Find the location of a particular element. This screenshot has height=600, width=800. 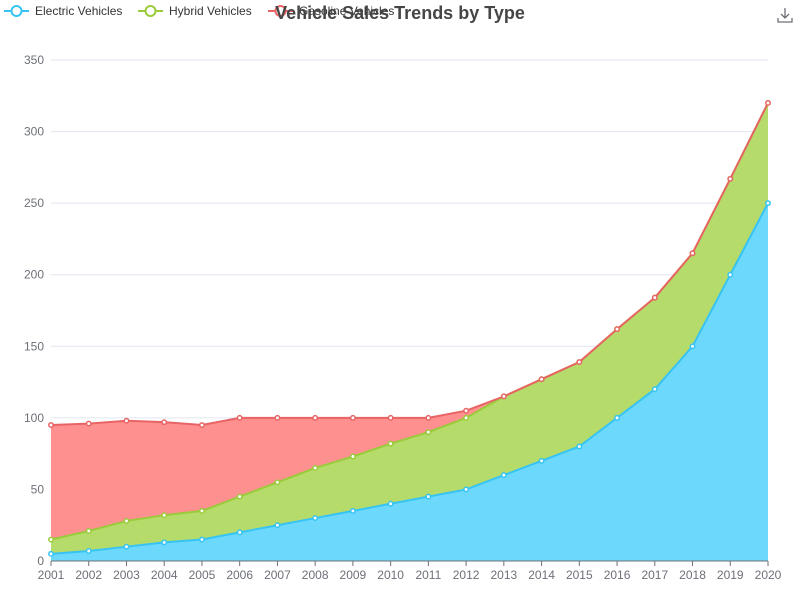

legend-label: Gasoline Vehicles is located at coordinates (346, 11).